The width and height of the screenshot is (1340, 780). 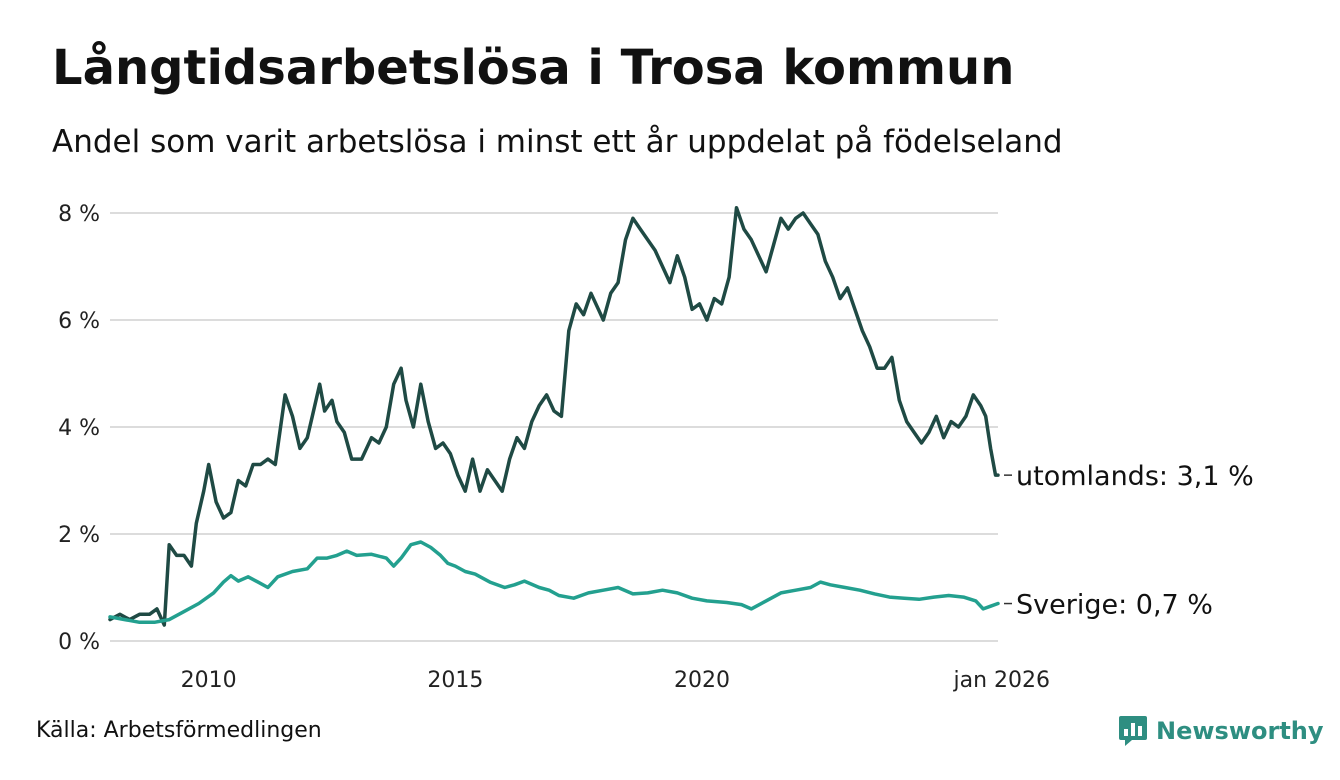 I want to click on y-tick-label: 0 %, so click(x=79, y=642).